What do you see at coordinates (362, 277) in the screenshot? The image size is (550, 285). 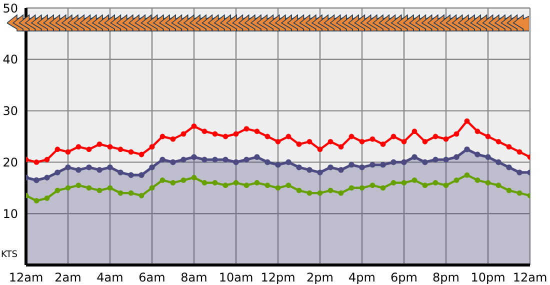 I see `x-tick-label: 4pm` at bounding box center [362, 277].